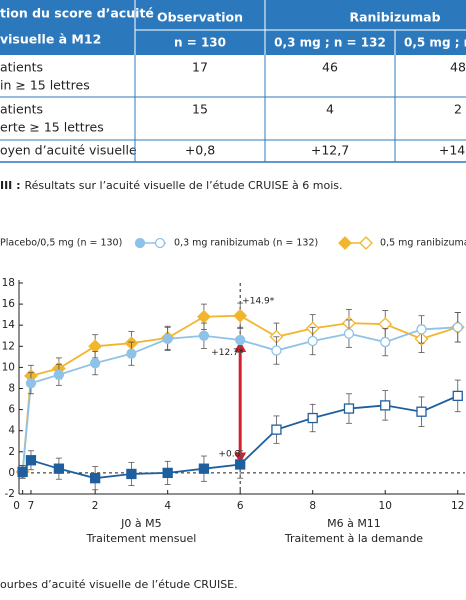  I want to click on header-cell: tion du score d’acuité, so click(77, 13).